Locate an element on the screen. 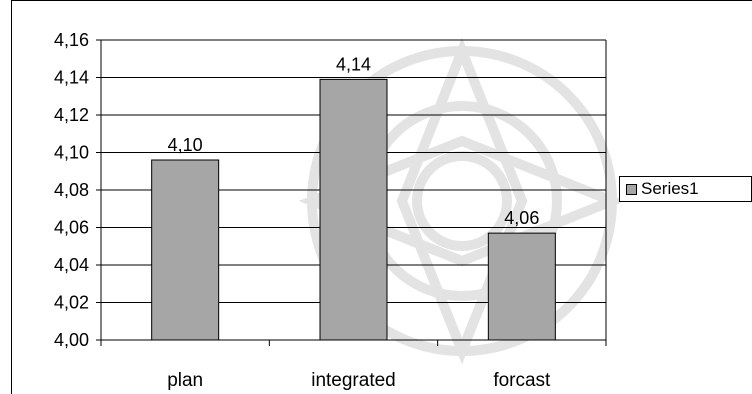  legend: Series1 is located at coordinates (685, 189).